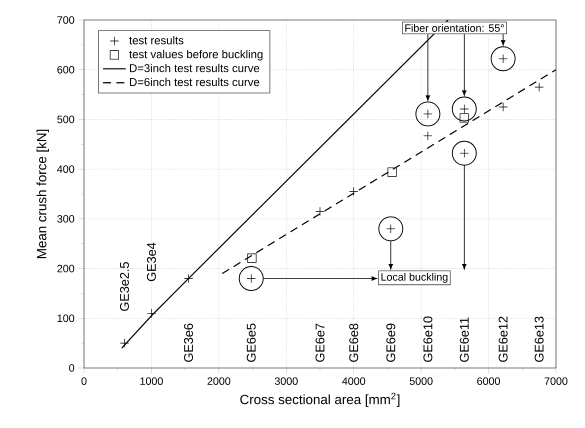 This screenshot has height=428, width=585. What do you see at coordinates (219, 381) in the screenshot?
I see `x-tick-label: 2000` at bounding box center [219, 381].